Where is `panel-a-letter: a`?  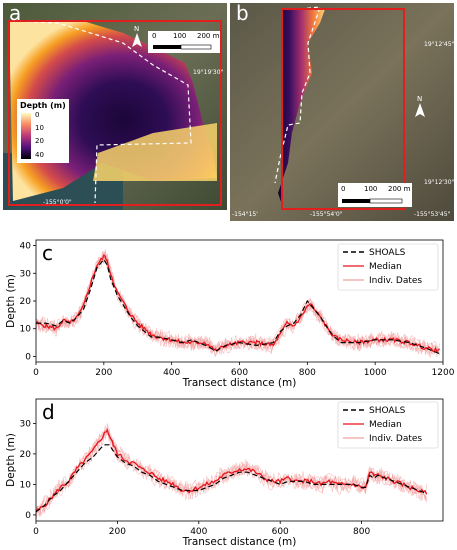 panel-a-letter: a is located at coordinates (15, 13).